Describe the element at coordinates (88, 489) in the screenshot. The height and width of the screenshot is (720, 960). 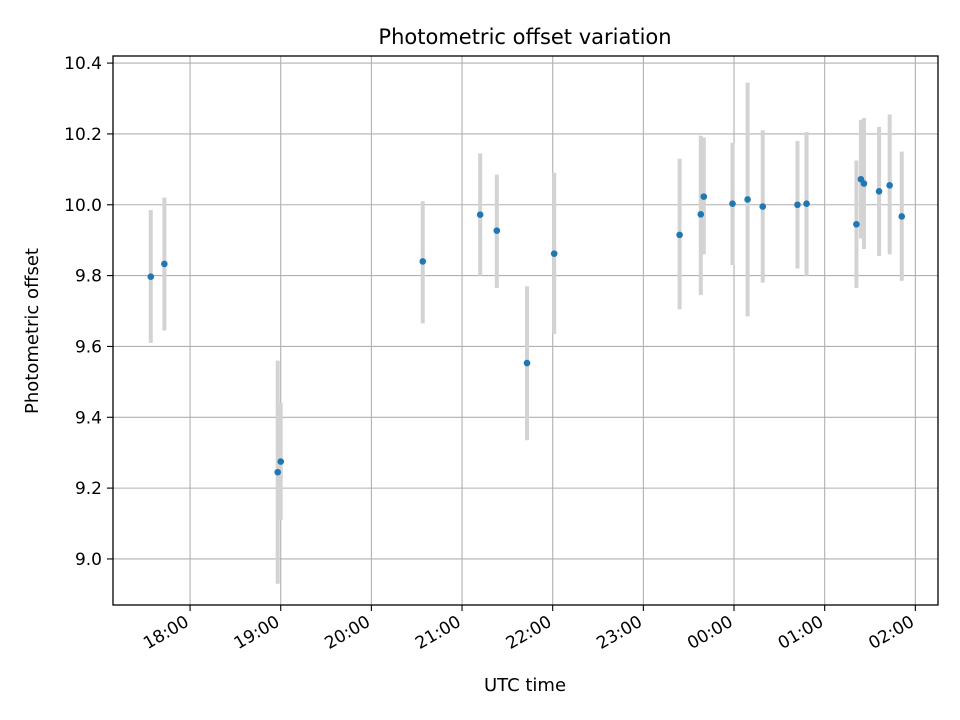
I see `y-tick-label: 9.2` at that location.